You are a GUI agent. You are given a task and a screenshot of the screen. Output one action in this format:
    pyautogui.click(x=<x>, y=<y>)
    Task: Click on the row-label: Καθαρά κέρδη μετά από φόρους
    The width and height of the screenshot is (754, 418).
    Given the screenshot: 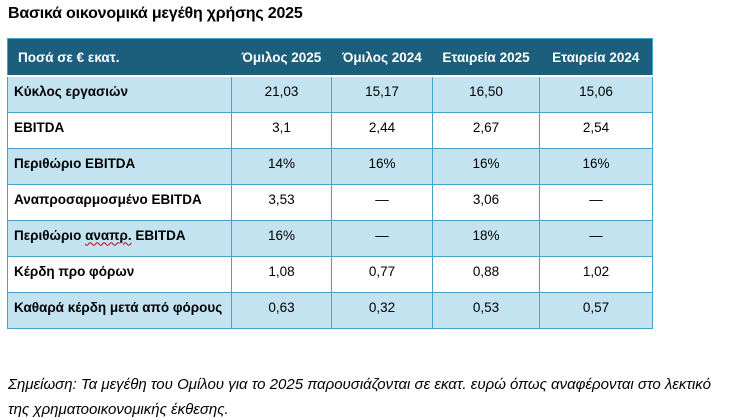 What is the action you would take?
    pyautogui.click(x=119, y=310)
    